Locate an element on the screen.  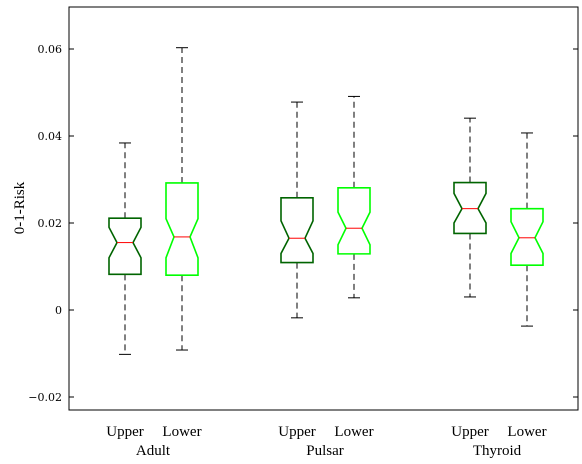
box-pulsar-upper is located at coordinates (297, 210).